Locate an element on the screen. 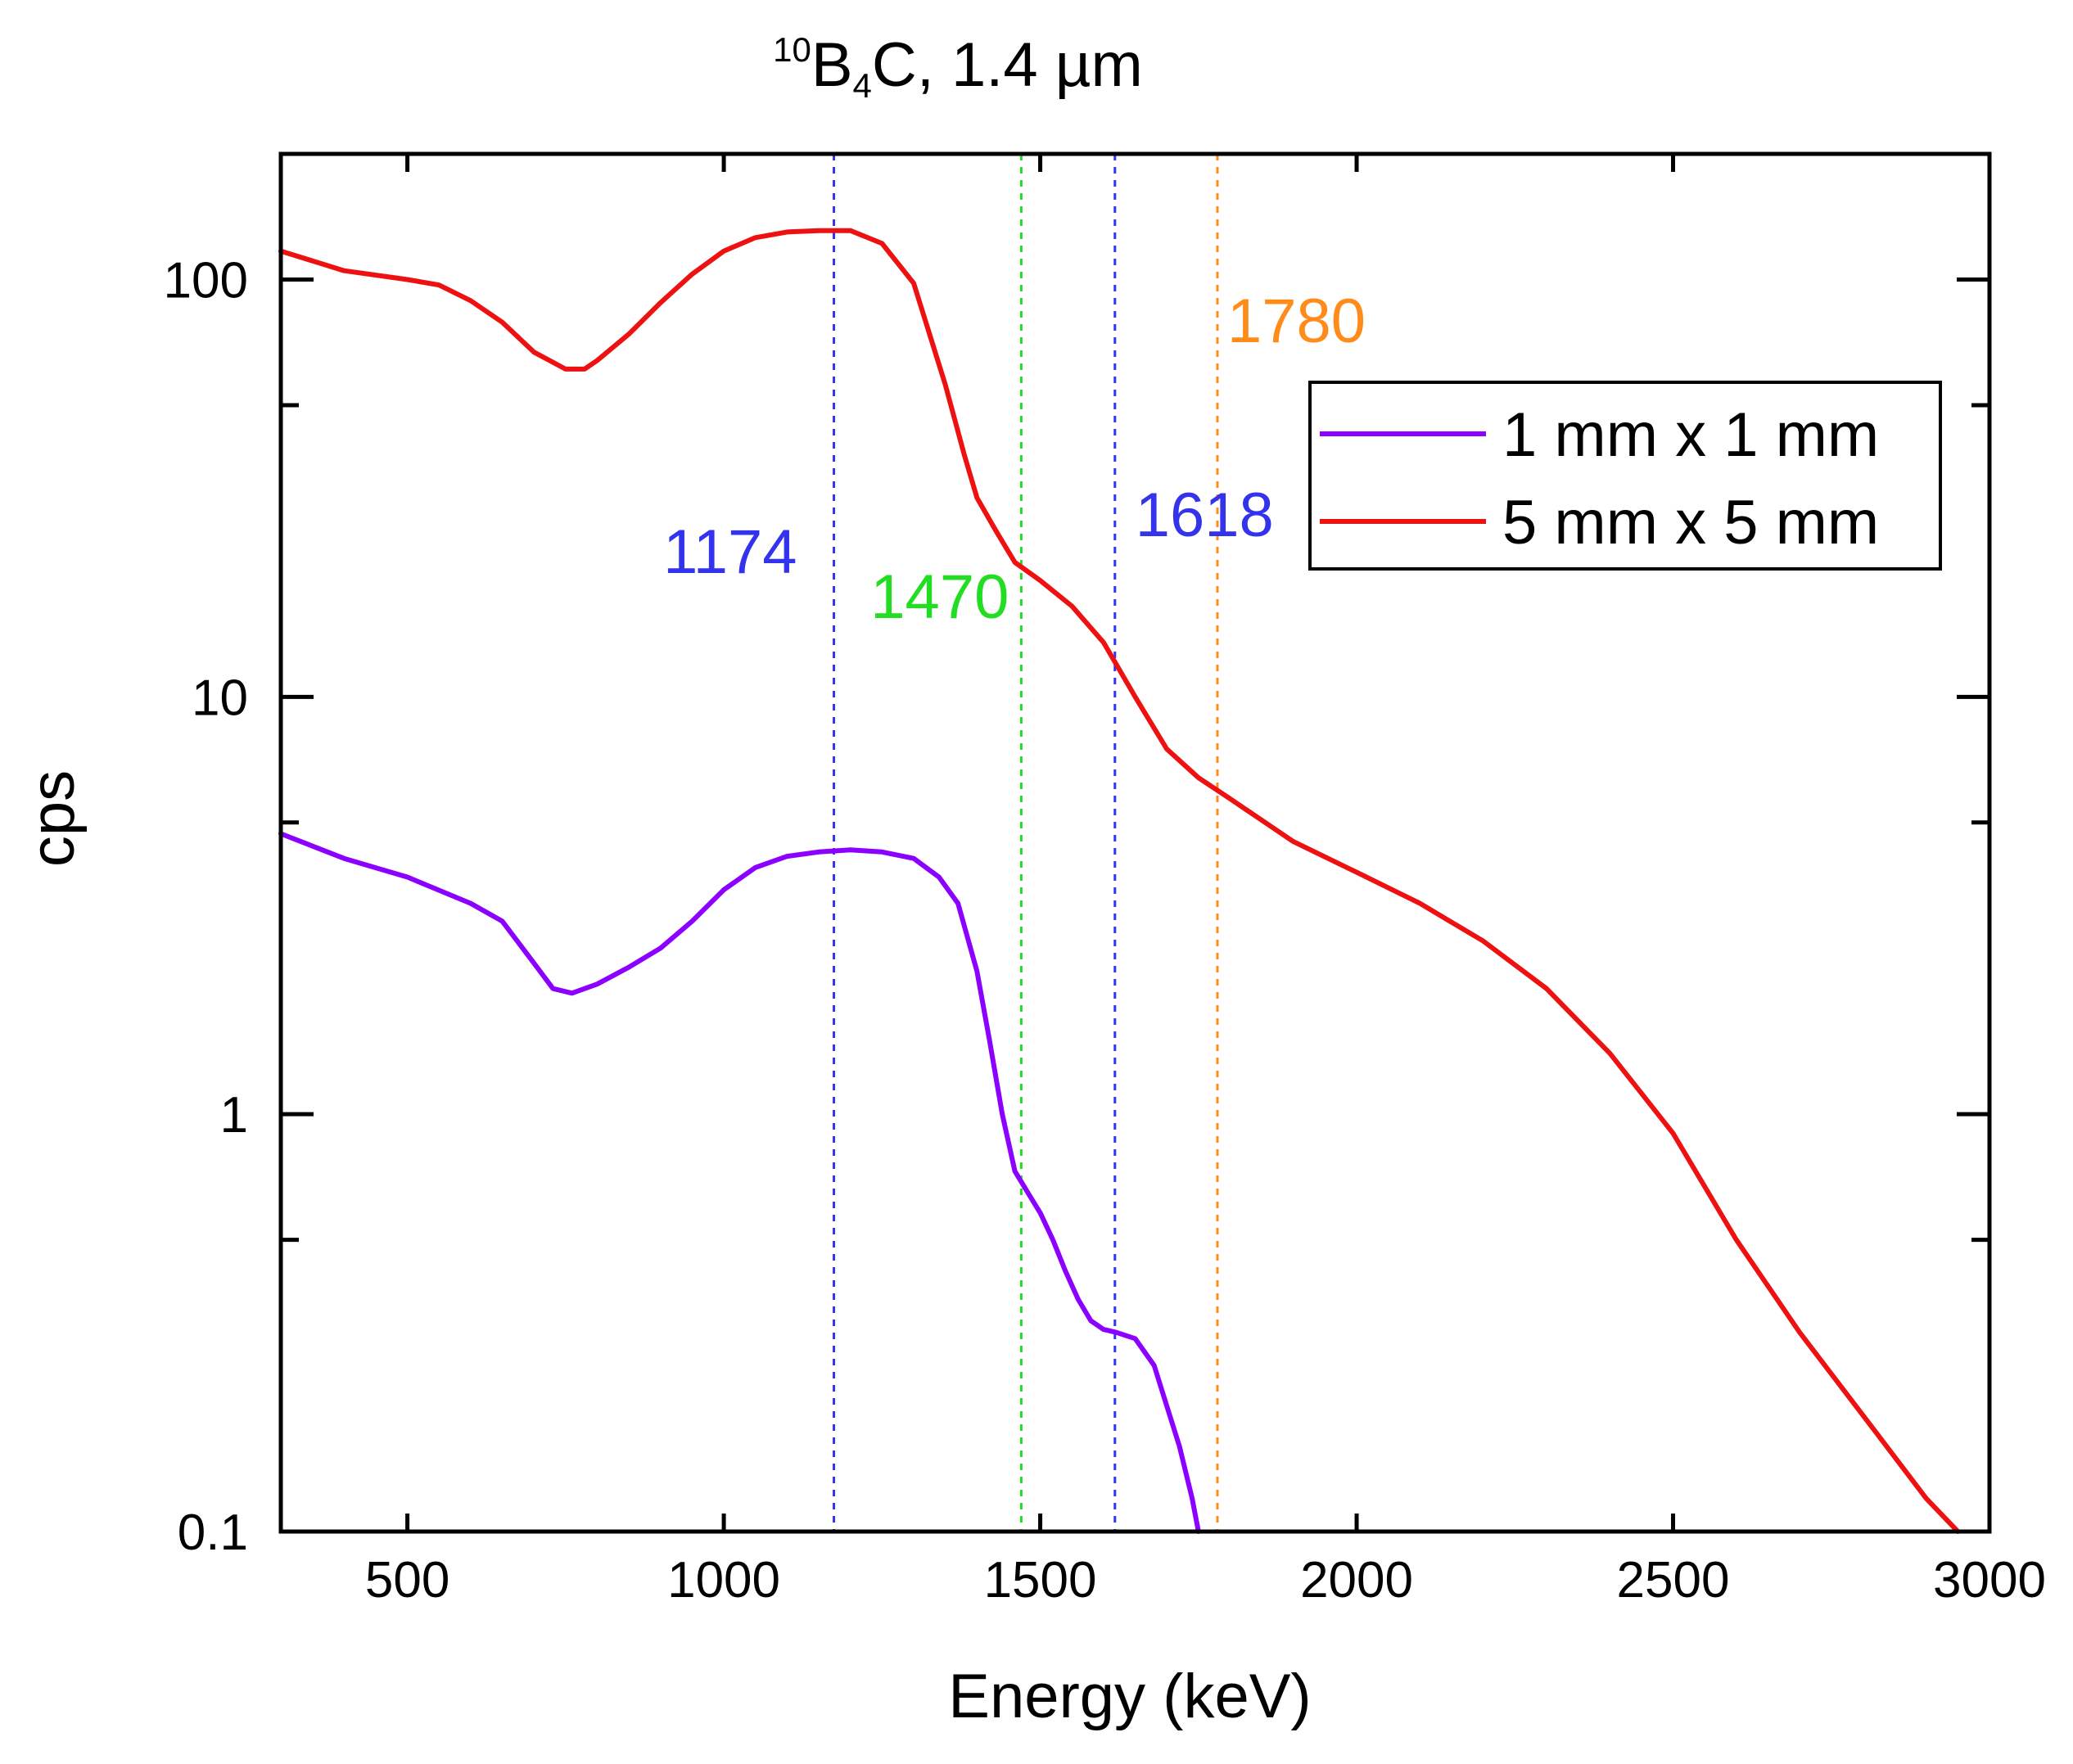  title-superscript: 10 is located at coordinates (792, 49).